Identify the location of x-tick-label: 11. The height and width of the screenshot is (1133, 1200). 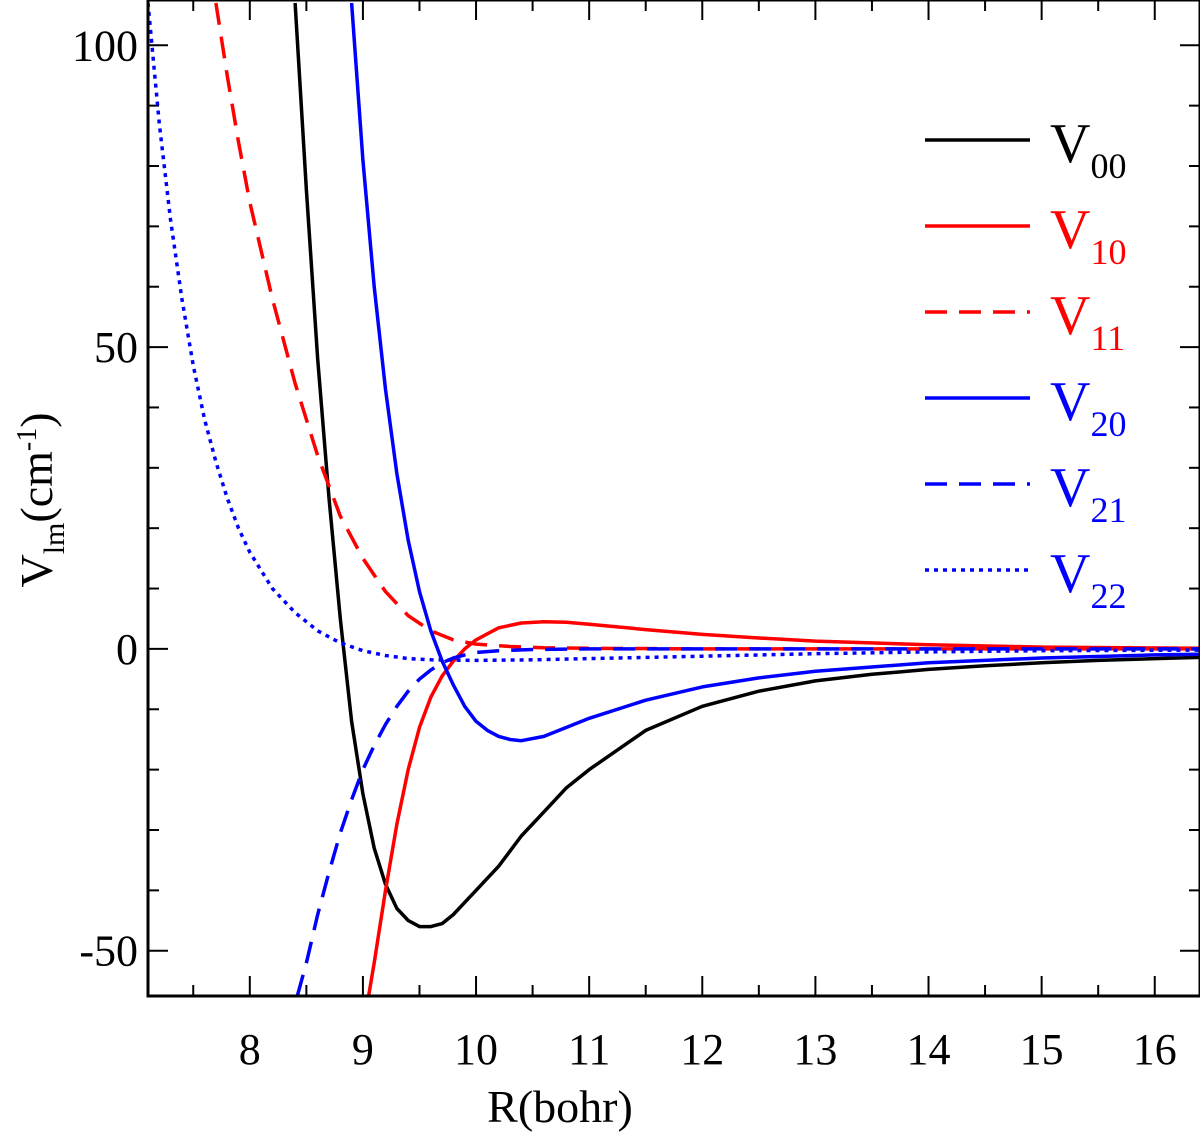
(589, 1049).